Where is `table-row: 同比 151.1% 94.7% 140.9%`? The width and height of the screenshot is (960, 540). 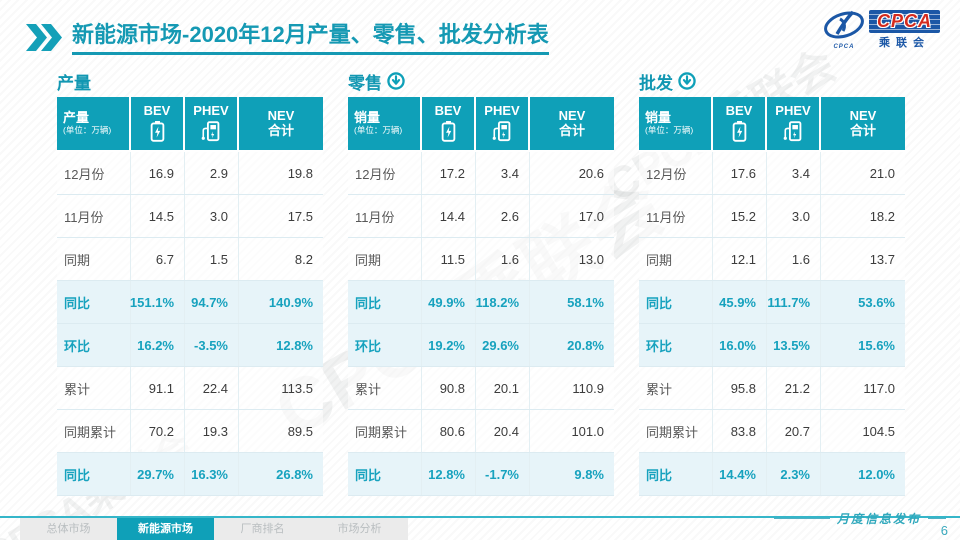
table-row: 同比 151.1% 94.7% 140.9% is located at coordinates (190, 302).